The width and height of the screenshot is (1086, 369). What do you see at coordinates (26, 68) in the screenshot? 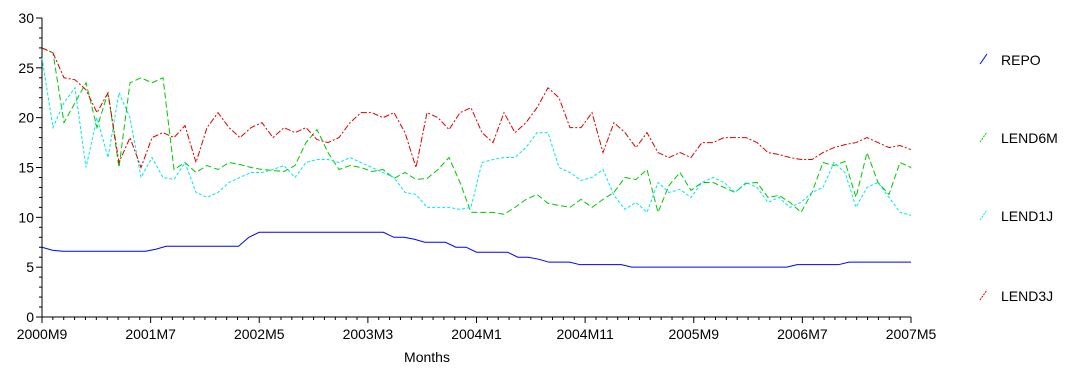
I see `y-tick-label: 25` at bounding box center [26, 68].